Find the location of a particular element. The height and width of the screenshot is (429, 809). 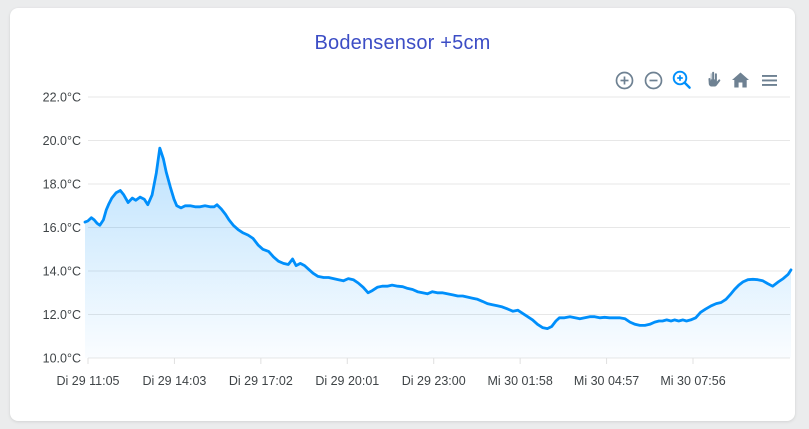

menu-icon is located at coordinates (769, 80).